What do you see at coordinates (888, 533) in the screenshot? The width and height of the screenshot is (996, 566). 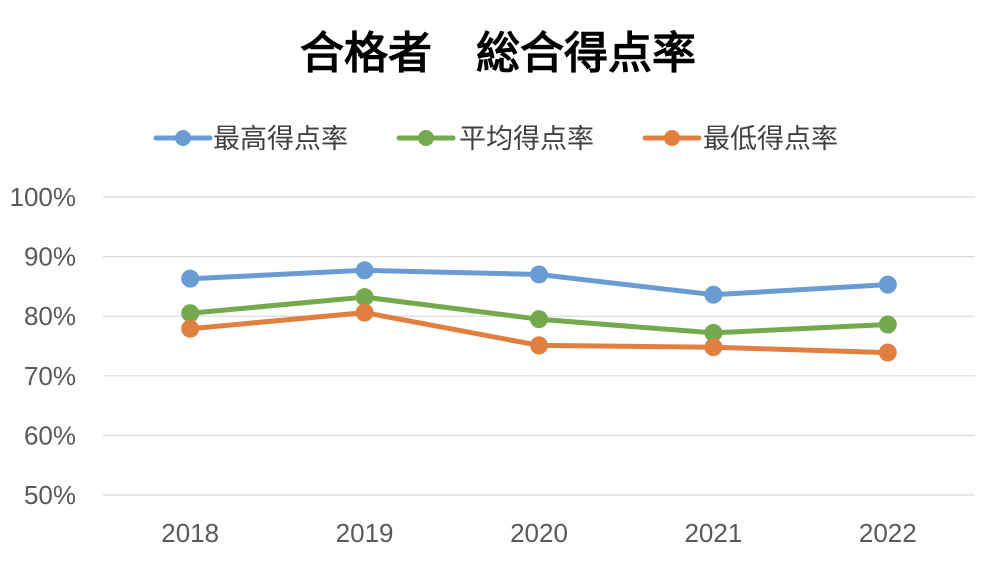 I see `x-tick-label: 2022` at bounding box center [888, 533].